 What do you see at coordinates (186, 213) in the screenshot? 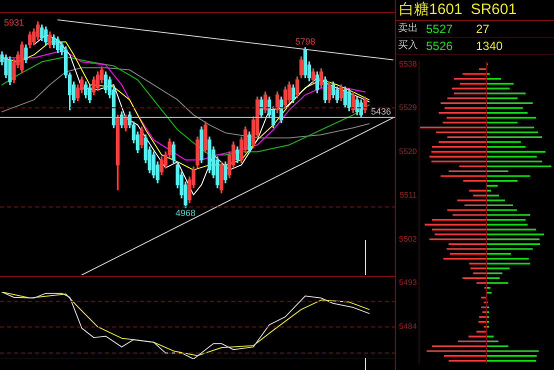
I see `annotation: 4968` at bounding box center [186, 213].